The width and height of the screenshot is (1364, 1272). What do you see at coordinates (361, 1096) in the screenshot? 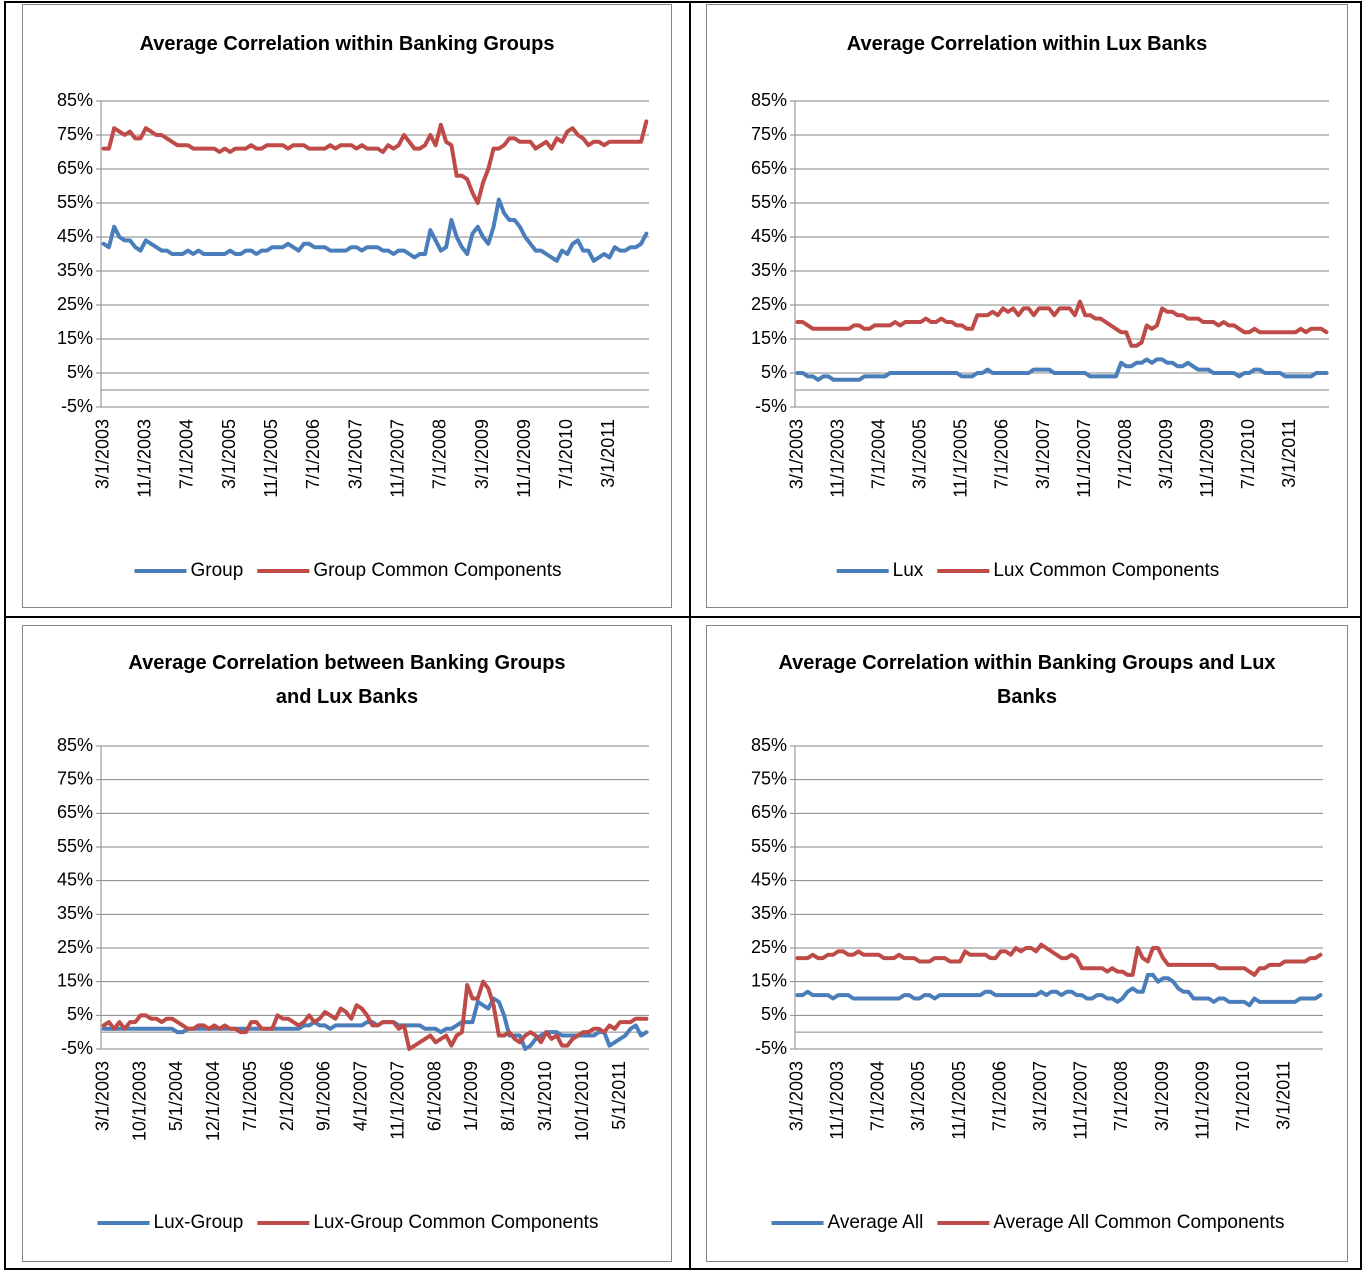
I see `x-tick-label: 4/1/2007` at bounding box center [361, 1096].